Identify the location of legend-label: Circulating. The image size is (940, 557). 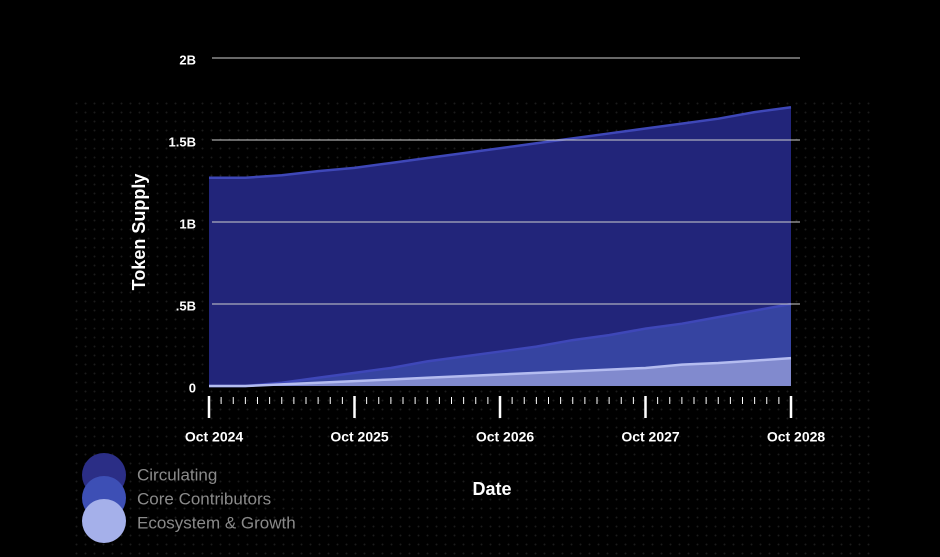
(177, 474).